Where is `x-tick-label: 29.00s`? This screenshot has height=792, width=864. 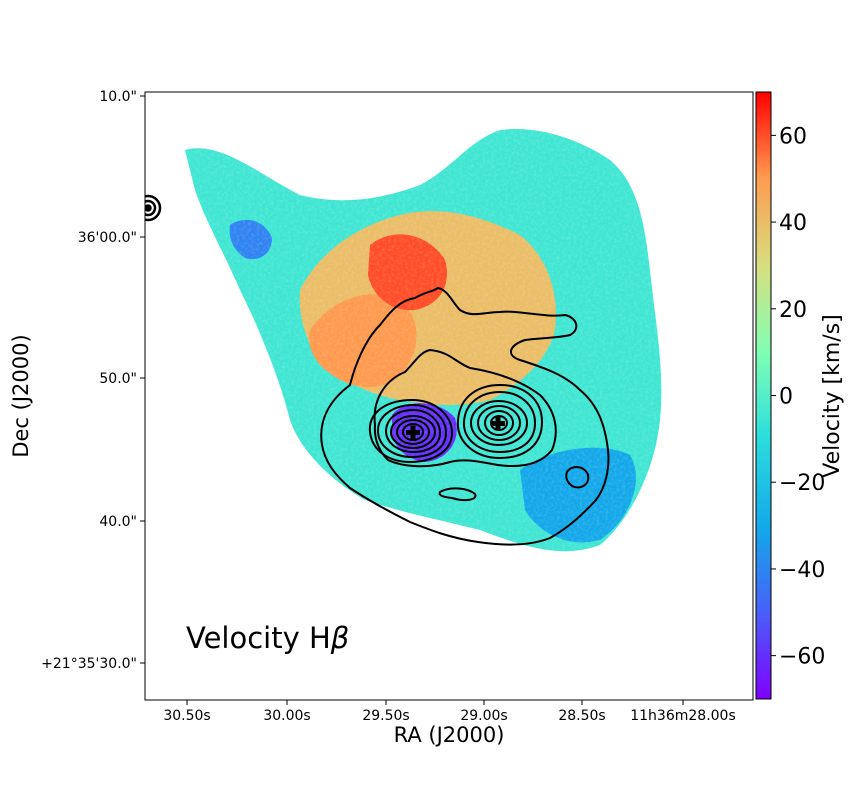 x-tick-label: 29.00s is located at coordinates (483, 716).